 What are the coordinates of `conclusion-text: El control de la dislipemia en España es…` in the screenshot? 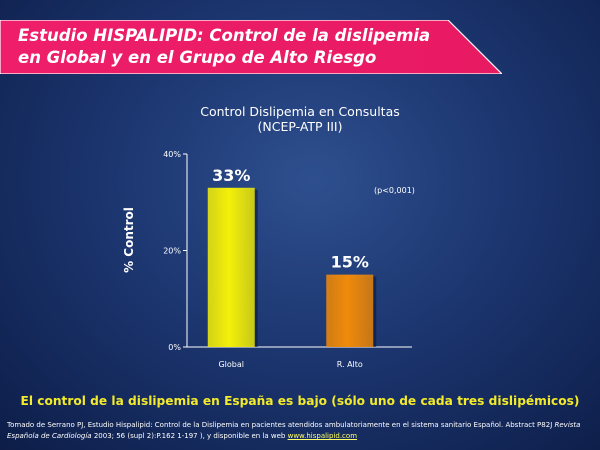 It's located at (300, 401).